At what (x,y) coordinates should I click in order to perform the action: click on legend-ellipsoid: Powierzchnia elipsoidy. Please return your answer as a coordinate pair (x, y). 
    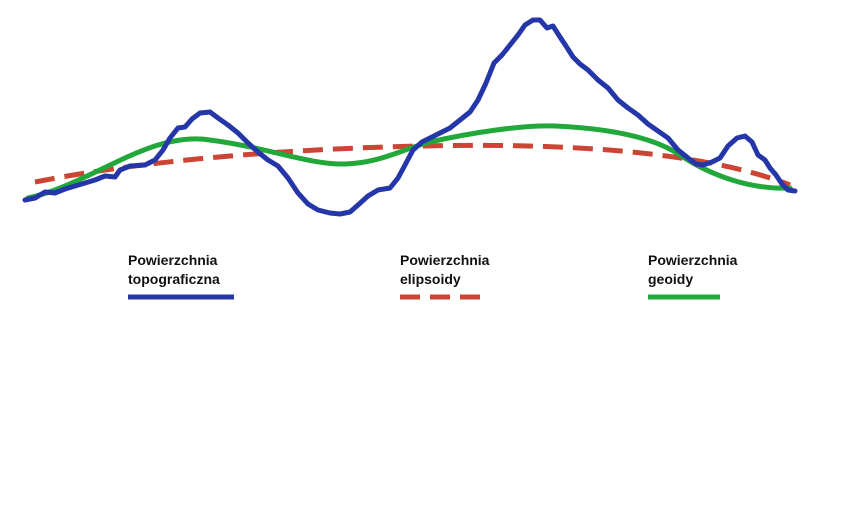
    Looking at the image, I should click on (445, 276).